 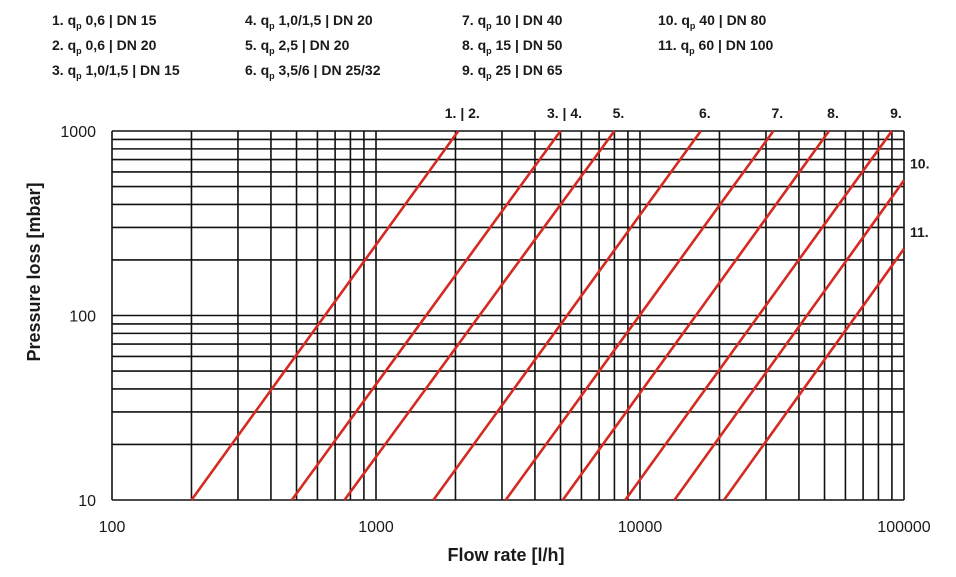 I want to click on curve-label-1: 1. | 2., so click(x=462, y=113).